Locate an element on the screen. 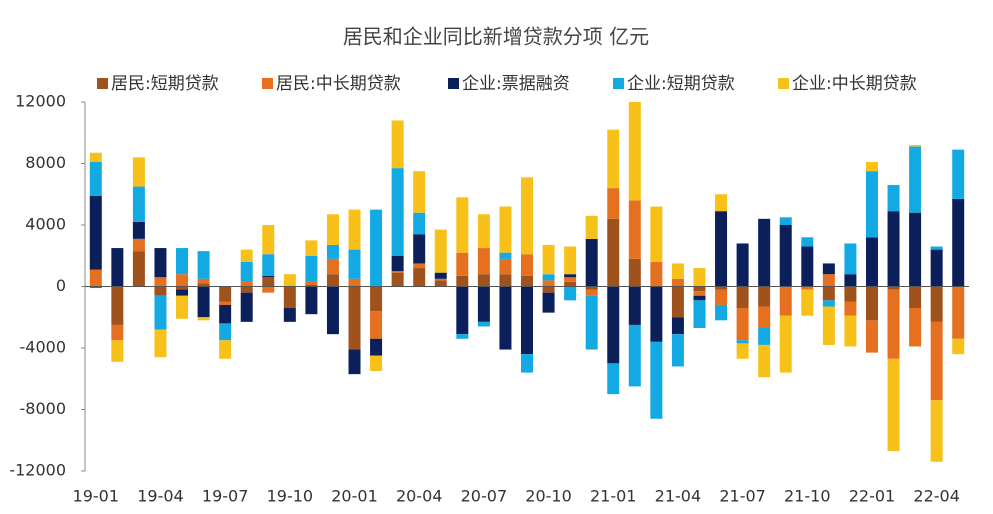  x-tick-label: 19-01 is located at coordinates (96, 496).